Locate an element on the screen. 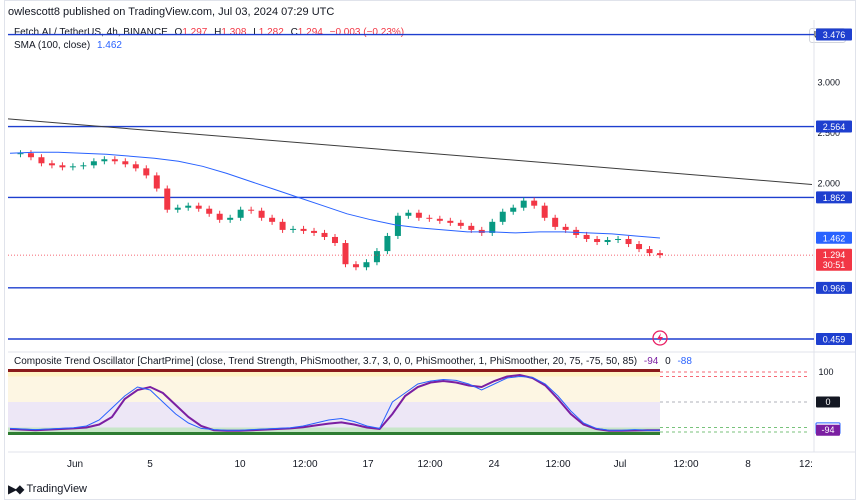 This screenshot has height=500, width=860. sma-legend: SMA (100, close) 1.462 is located at coordinates (68, 45).